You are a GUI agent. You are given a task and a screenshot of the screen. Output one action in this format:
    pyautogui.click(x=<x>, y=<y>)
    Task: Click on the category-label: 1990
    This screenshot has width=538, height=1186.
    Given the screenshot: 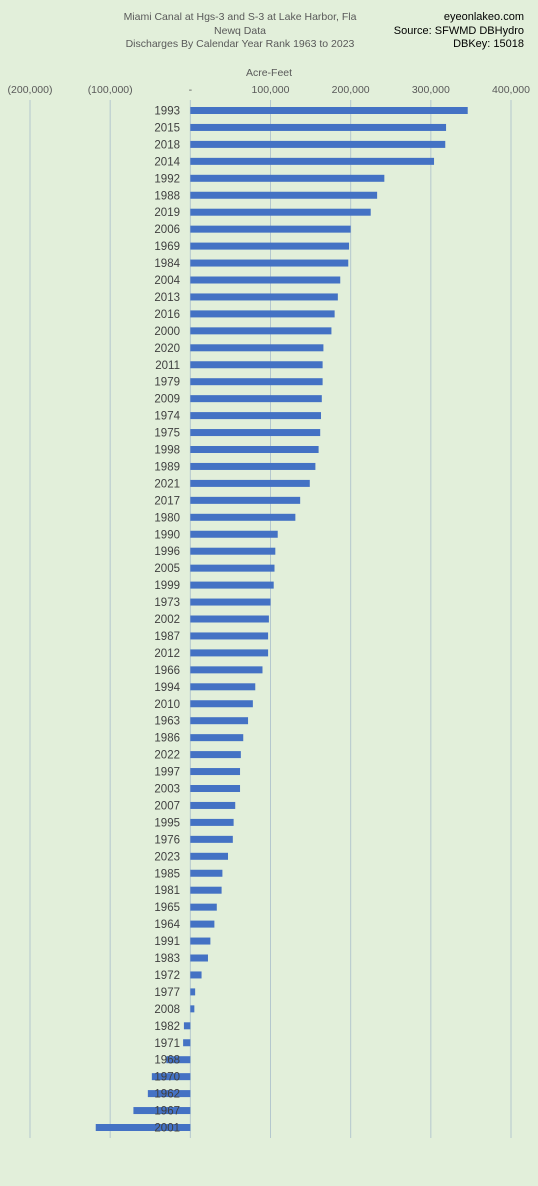 What is the action you would take?
    pyautogui.click(x=167, y=535)
    